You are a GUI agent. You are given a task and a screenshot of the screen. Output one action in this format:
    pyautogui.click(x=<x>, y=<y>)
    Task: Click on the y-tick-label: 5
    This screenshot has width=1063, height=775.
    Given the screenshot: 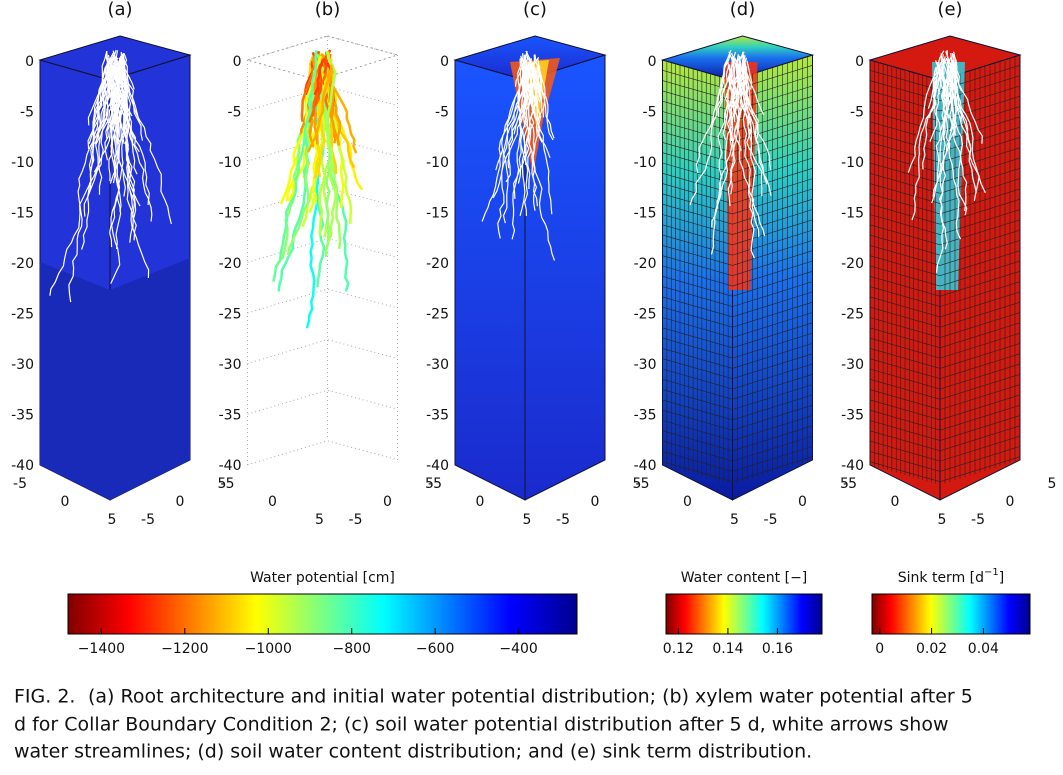 What is the action you would take?
    pyautogui.click(x=222, y=484)
    